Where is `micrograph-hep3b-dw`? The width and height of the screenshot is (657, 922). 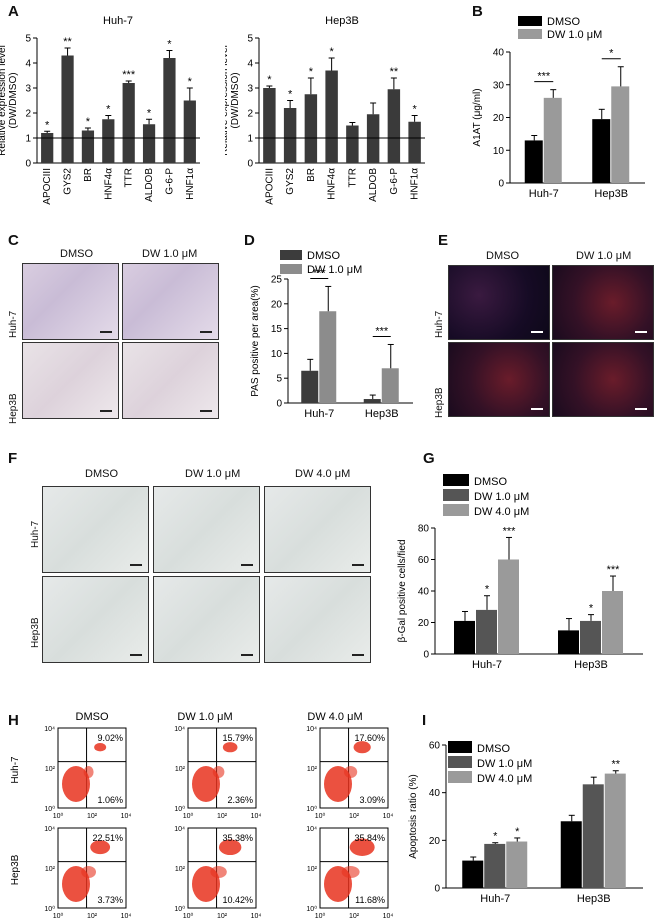
micrograph-hep3b-dw is located at coordinates (170, 380).